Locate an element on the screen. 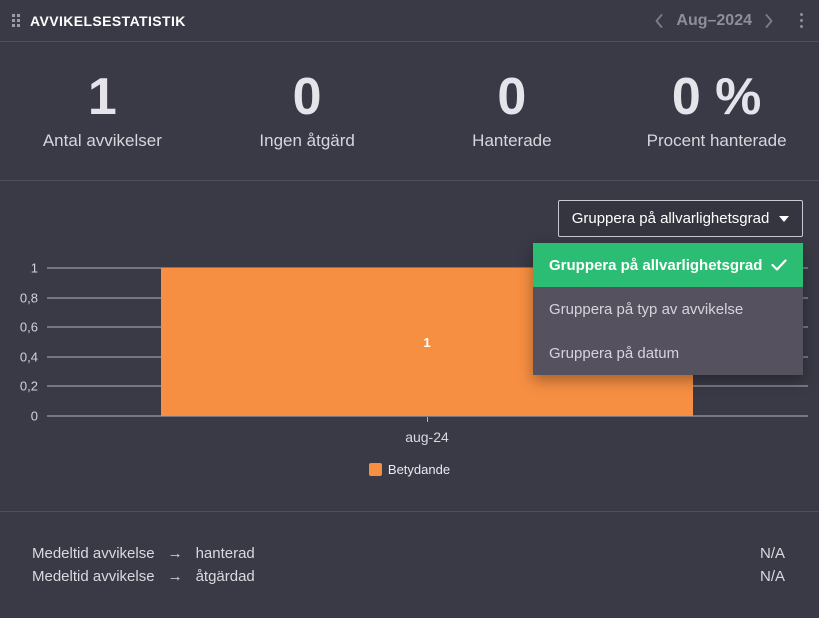 The width and height of the screenshot is (819, 618). y-tick-label: 1 is located at coordinates (34, 268).